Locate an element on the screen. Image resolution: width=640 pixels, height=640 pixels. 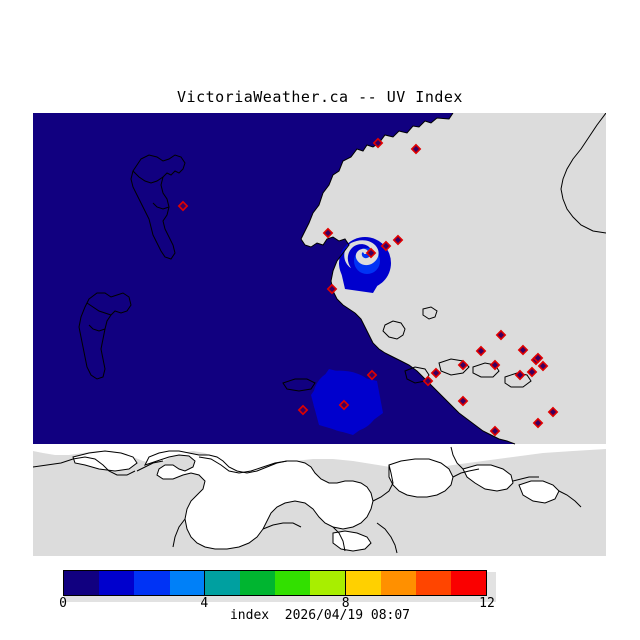
uv-plume-southwest-blob is located at coordinates (347, 402).